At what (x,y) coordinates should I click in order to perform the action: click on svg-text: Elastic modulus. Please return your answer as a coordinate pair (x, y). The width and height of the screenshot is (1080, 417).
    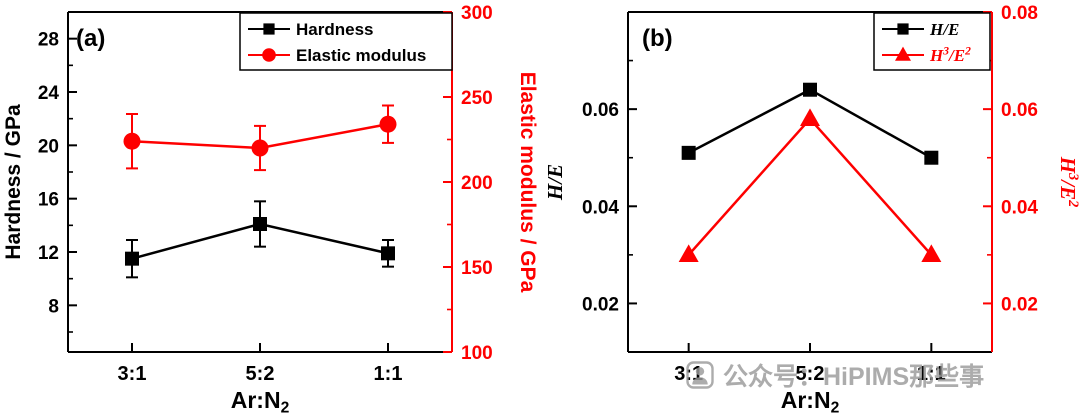
    Looking at the image, I should click on (361, 55).